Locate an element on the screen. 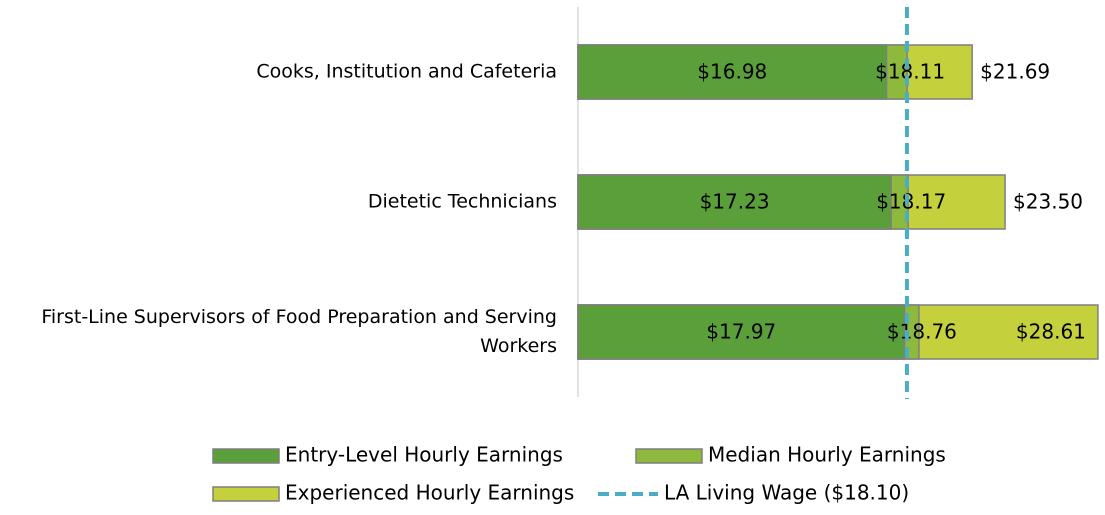 This screenshot has width=1105, height=515. data-label: $23.50 is located at coordinates (1048, 202).